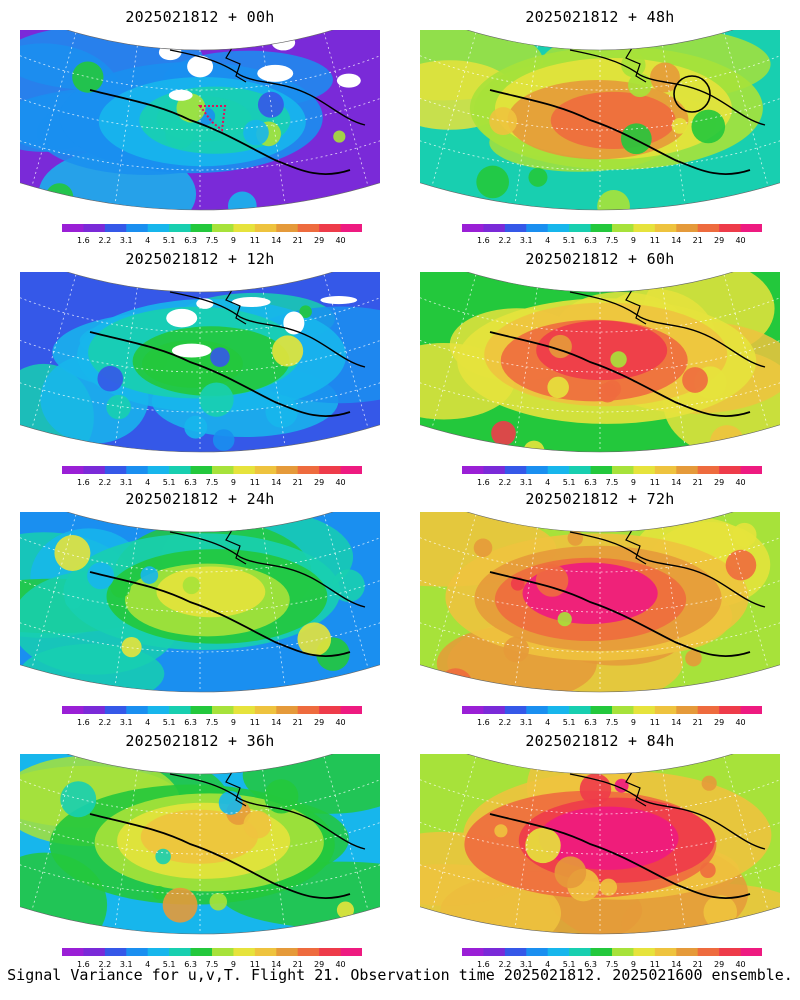 This screenshot has width=800, height=1000. What do you see at coordinates (491, 899) in the screenshot?
I see `variance-contour` at bounding box center [491, 899].